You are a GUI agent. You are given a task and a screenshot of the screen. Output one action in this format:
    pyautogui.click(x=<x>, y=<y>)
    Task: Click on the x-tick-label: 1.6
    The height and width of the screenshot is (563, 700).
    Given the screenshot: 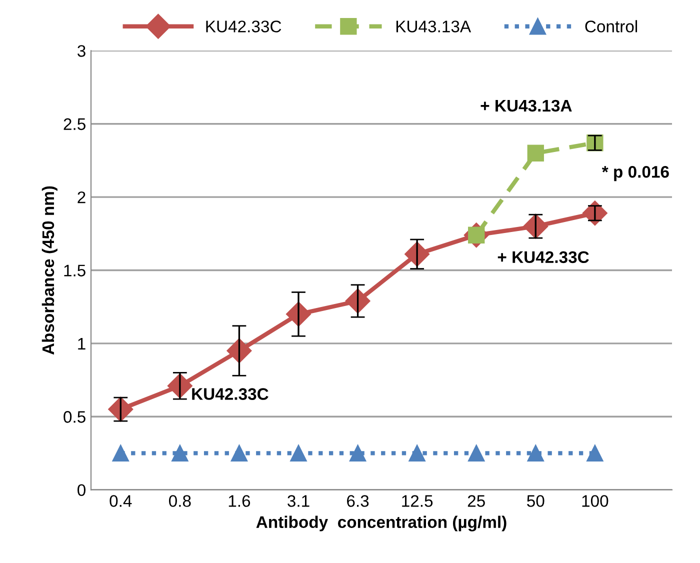 What is the action you would take?
    pyautogui.click(x=239, y=501)
    